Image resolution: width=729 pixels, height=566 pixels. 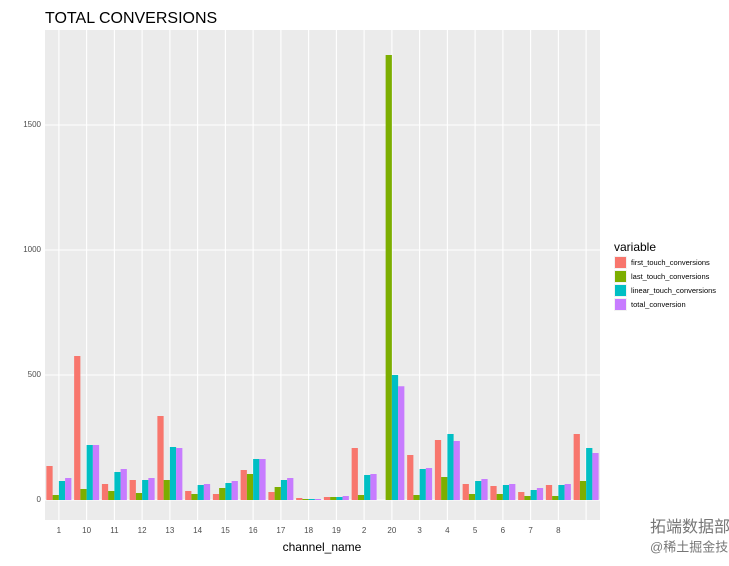 I want to click on x-tick-label: 5, so click(x=475, y=530).